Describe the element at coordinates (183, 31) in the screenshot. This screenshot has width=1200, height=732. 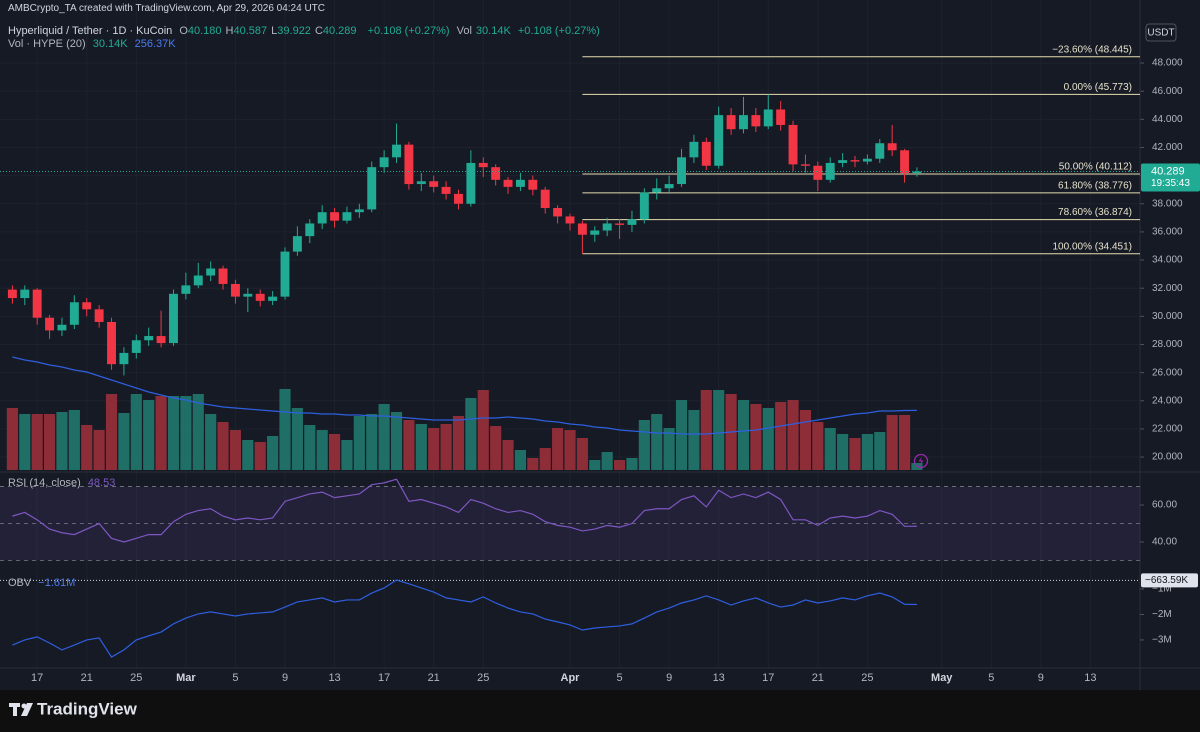
I see `ohlc-label: O` at that location.